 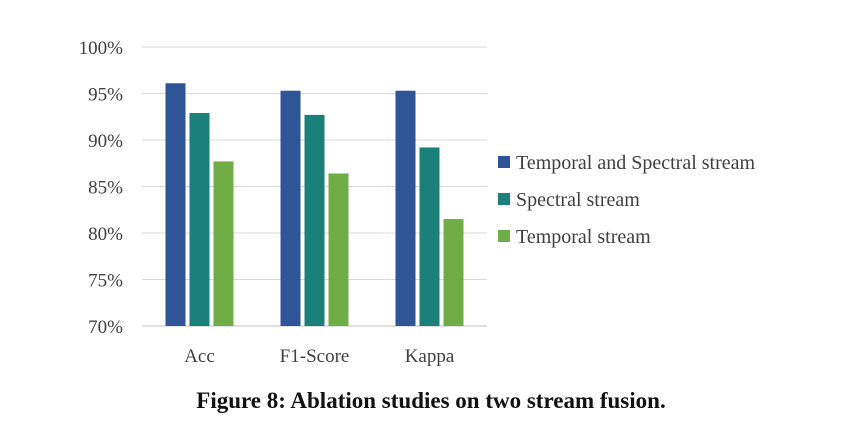 I want to click on y-tick-label: 75%, so click(x=105, y=281).